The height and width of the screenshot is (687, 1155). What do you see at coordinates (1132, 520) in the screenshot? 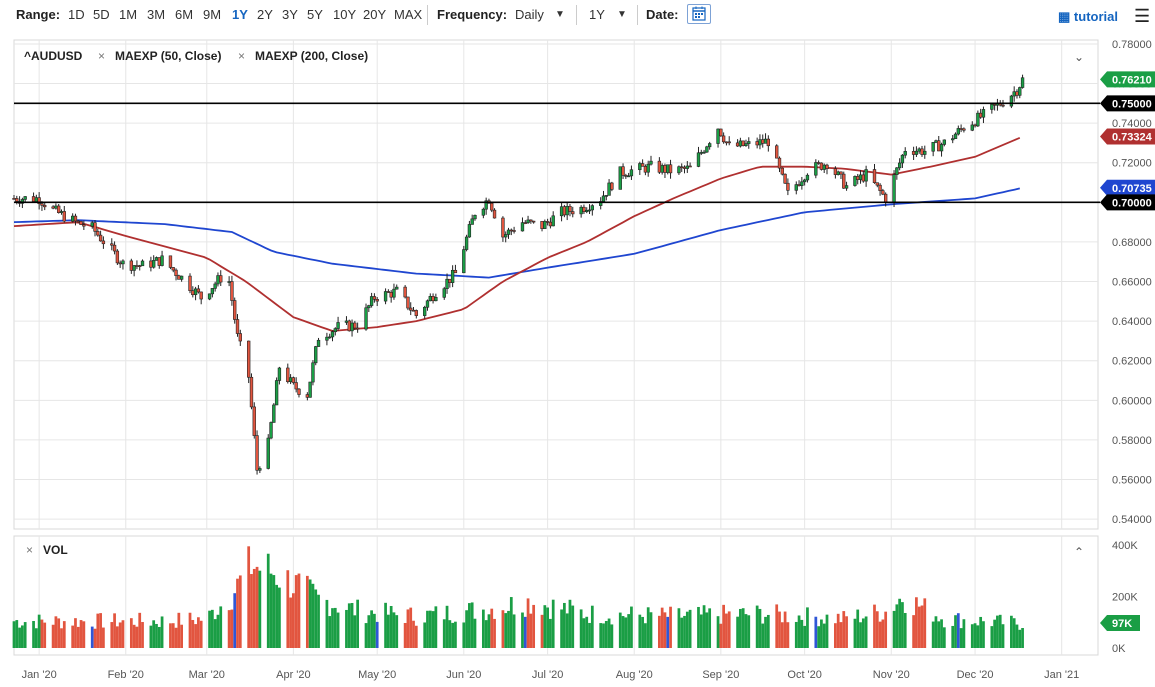
I see `y-tick-label: 0.54000` at bounding box center [1132, 520].